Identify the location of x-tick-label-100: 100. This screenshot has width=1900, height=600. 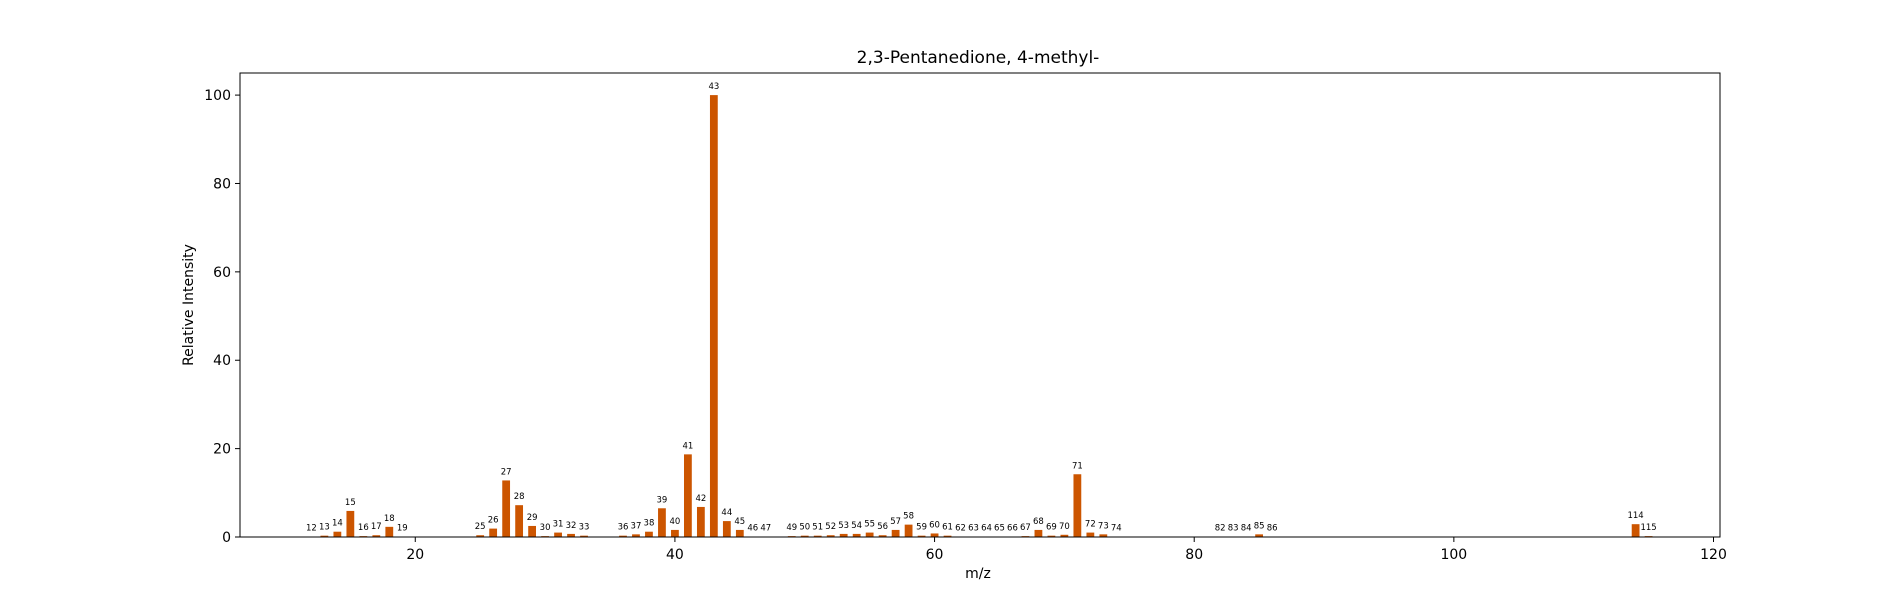
(1453, 555).